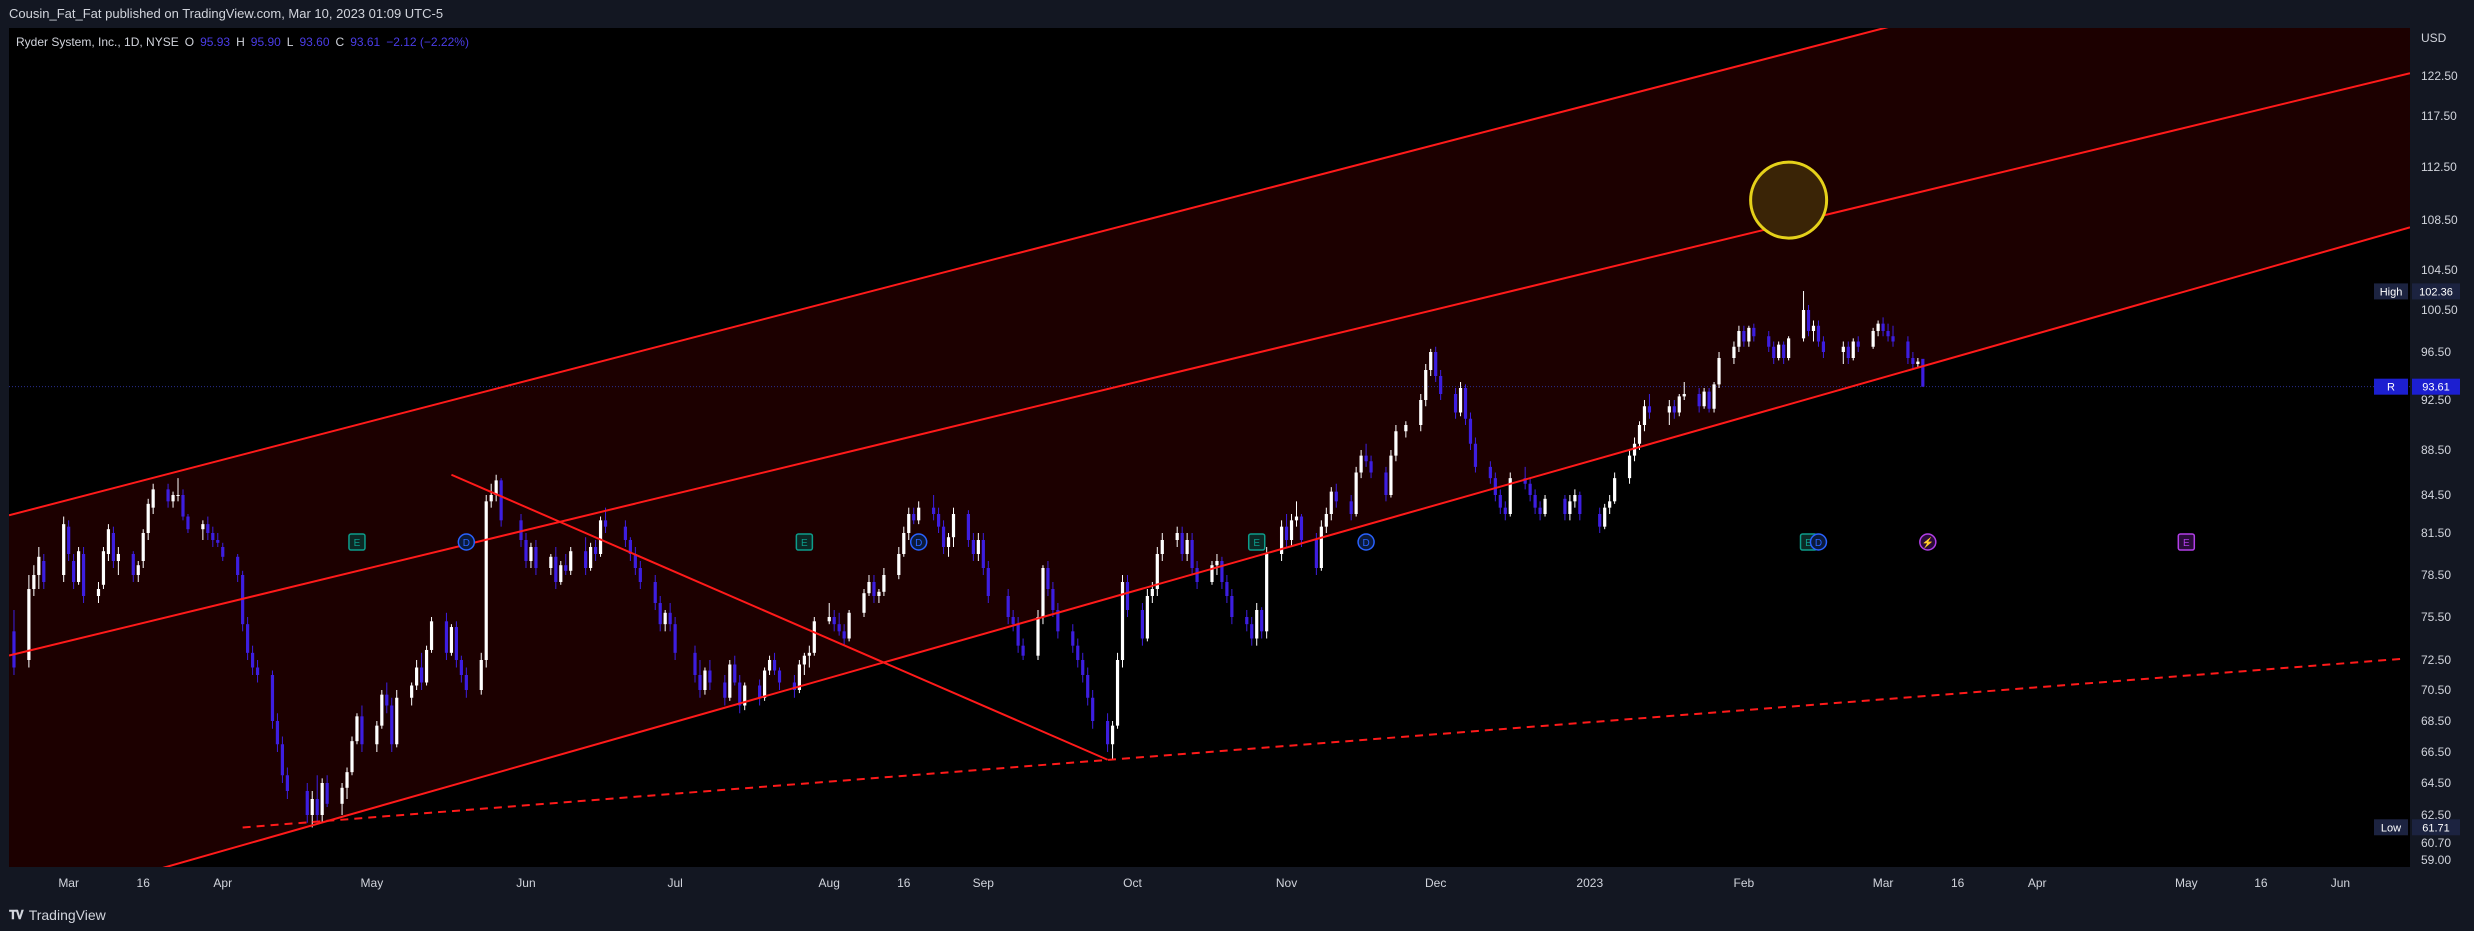  What do you see at coordinates (215, 42) in the screenshot?
I see `open-value: 95.93` at bounding box center [215, 42].